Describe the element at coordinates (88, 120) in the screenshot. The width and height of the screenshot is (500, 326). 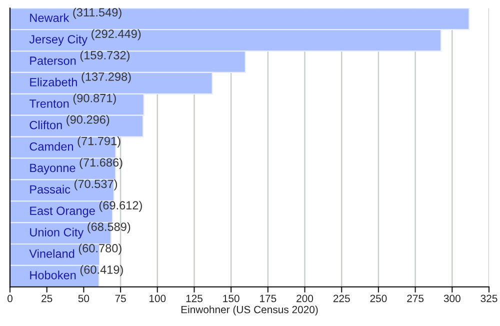
I see `data-label: (90.296)` at that location.